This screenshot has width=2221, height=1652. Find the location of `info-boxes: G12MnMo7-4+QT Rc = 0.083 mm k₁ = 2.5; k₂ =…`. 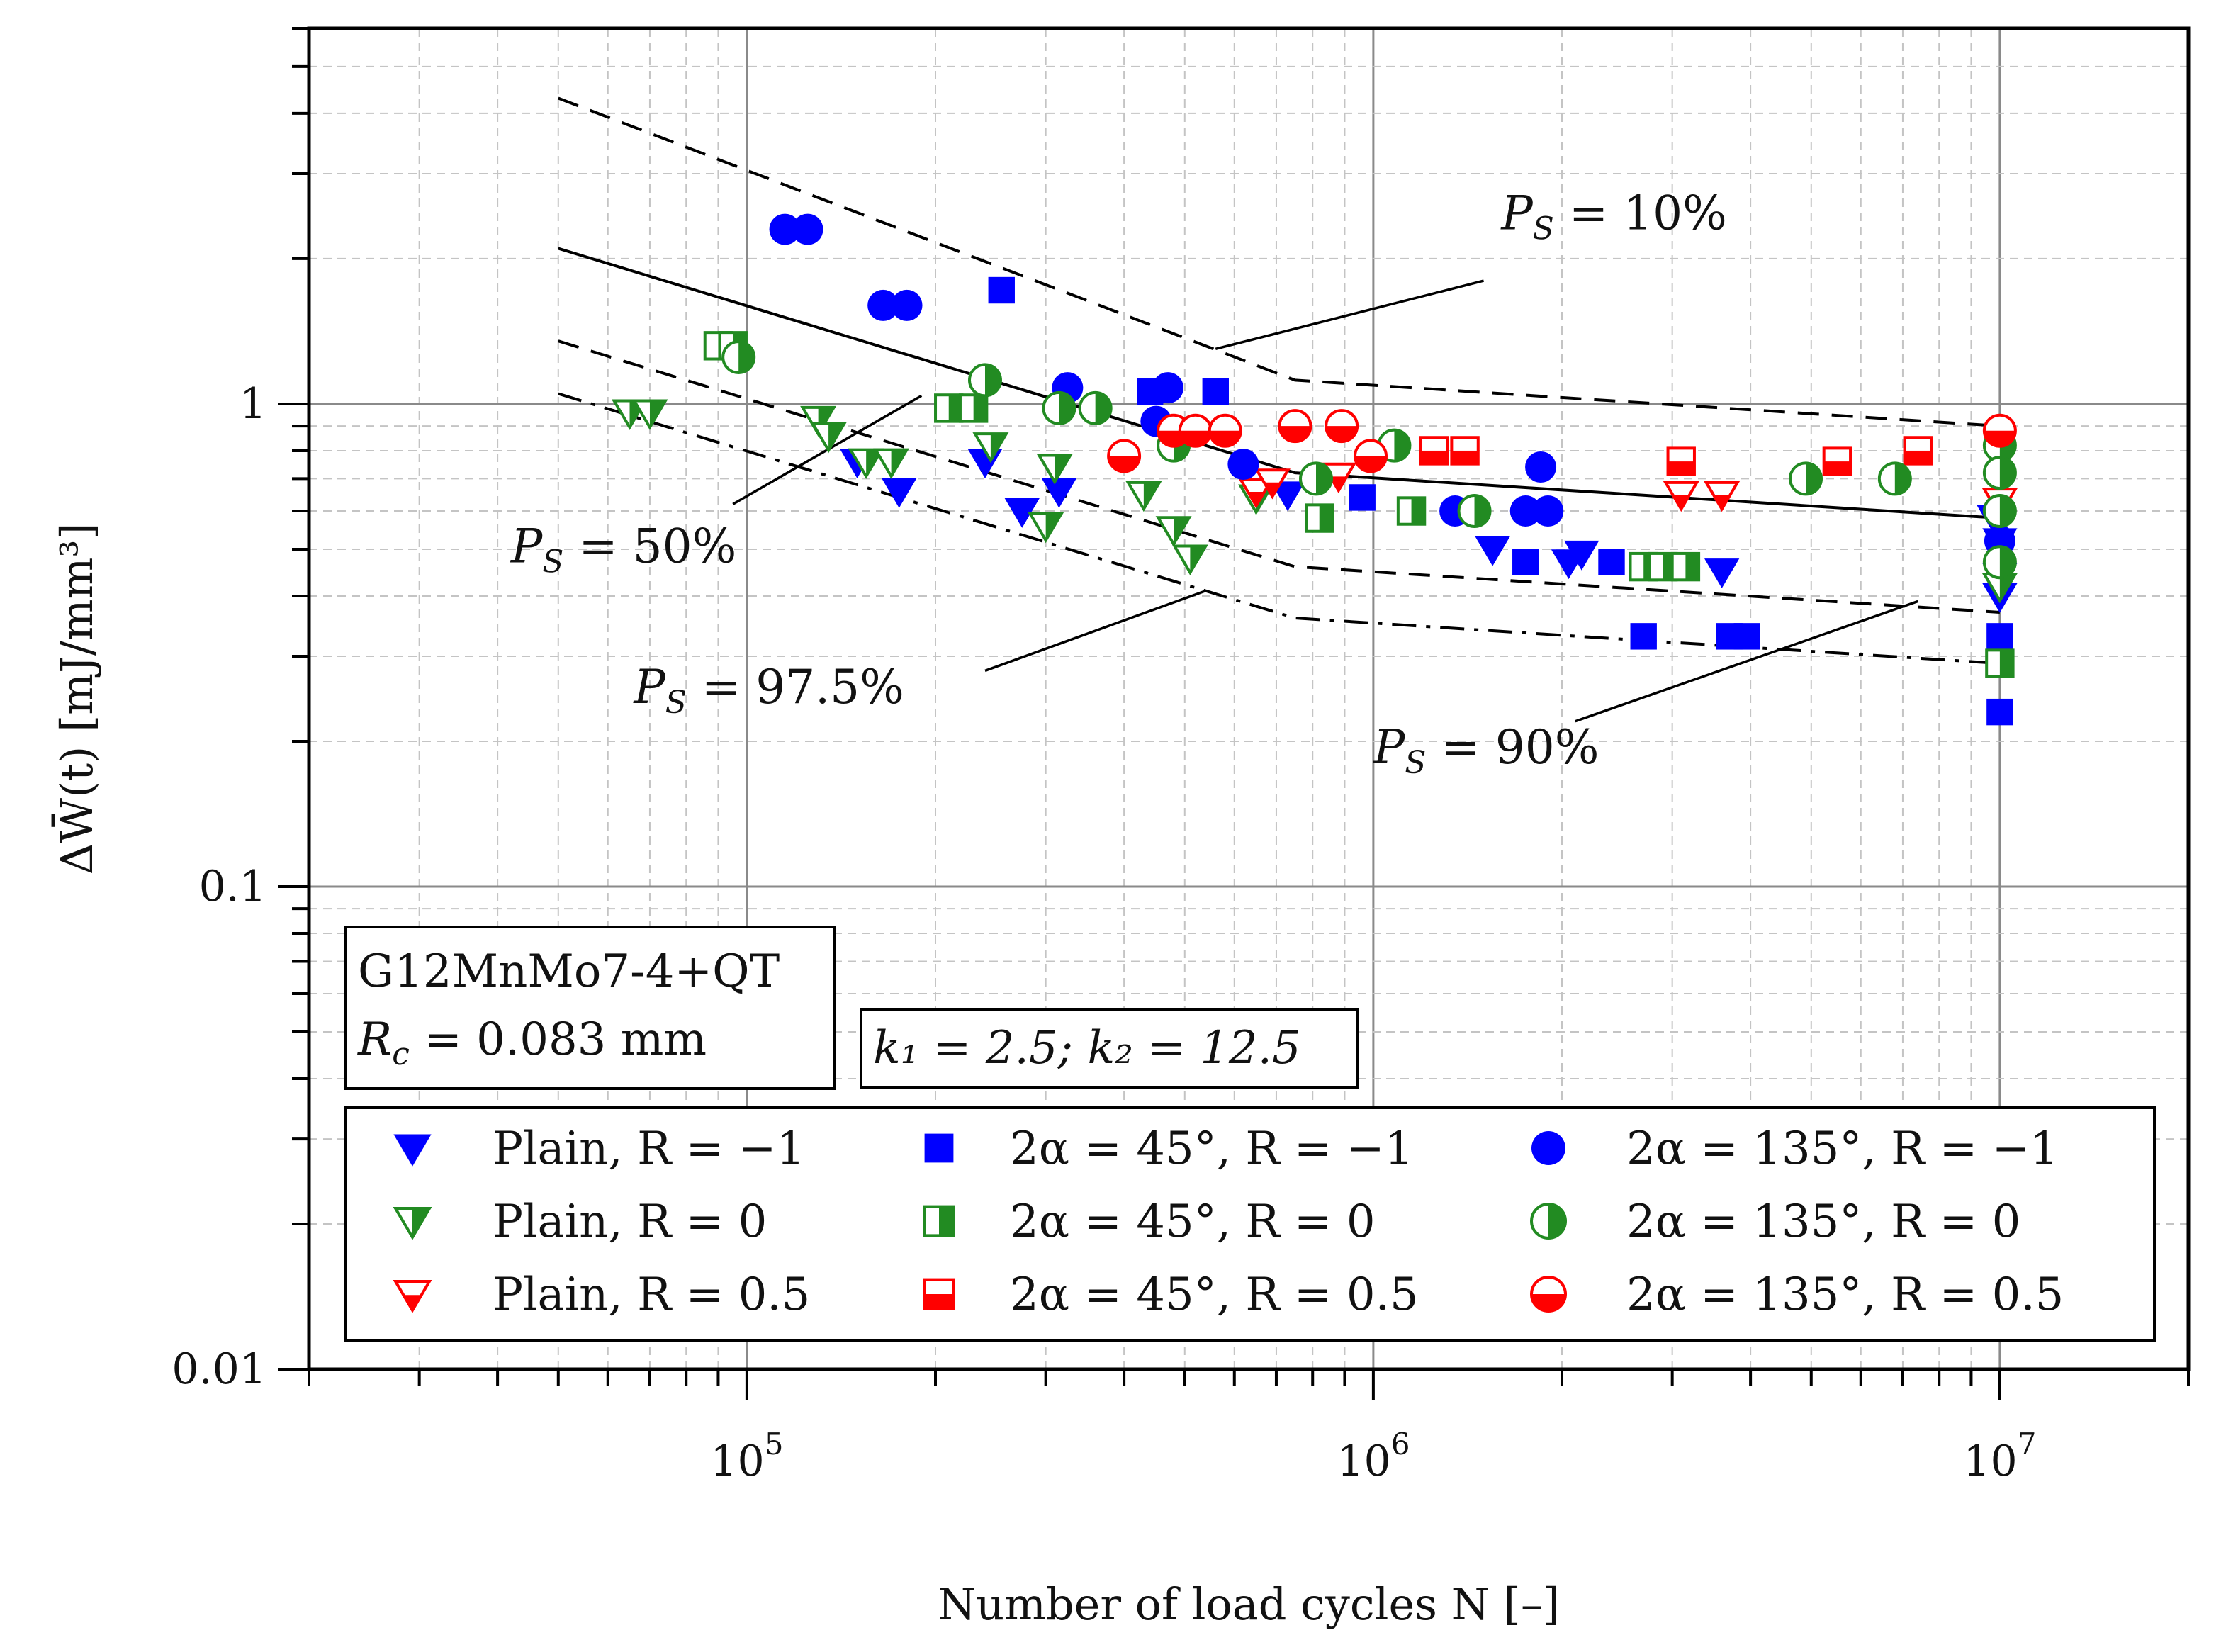

info-boxes: G12MnMo7-4+QT Rc = 0.083 mm k₁ = 2.5; k₂ =… is located at coordinates (851, 1008).